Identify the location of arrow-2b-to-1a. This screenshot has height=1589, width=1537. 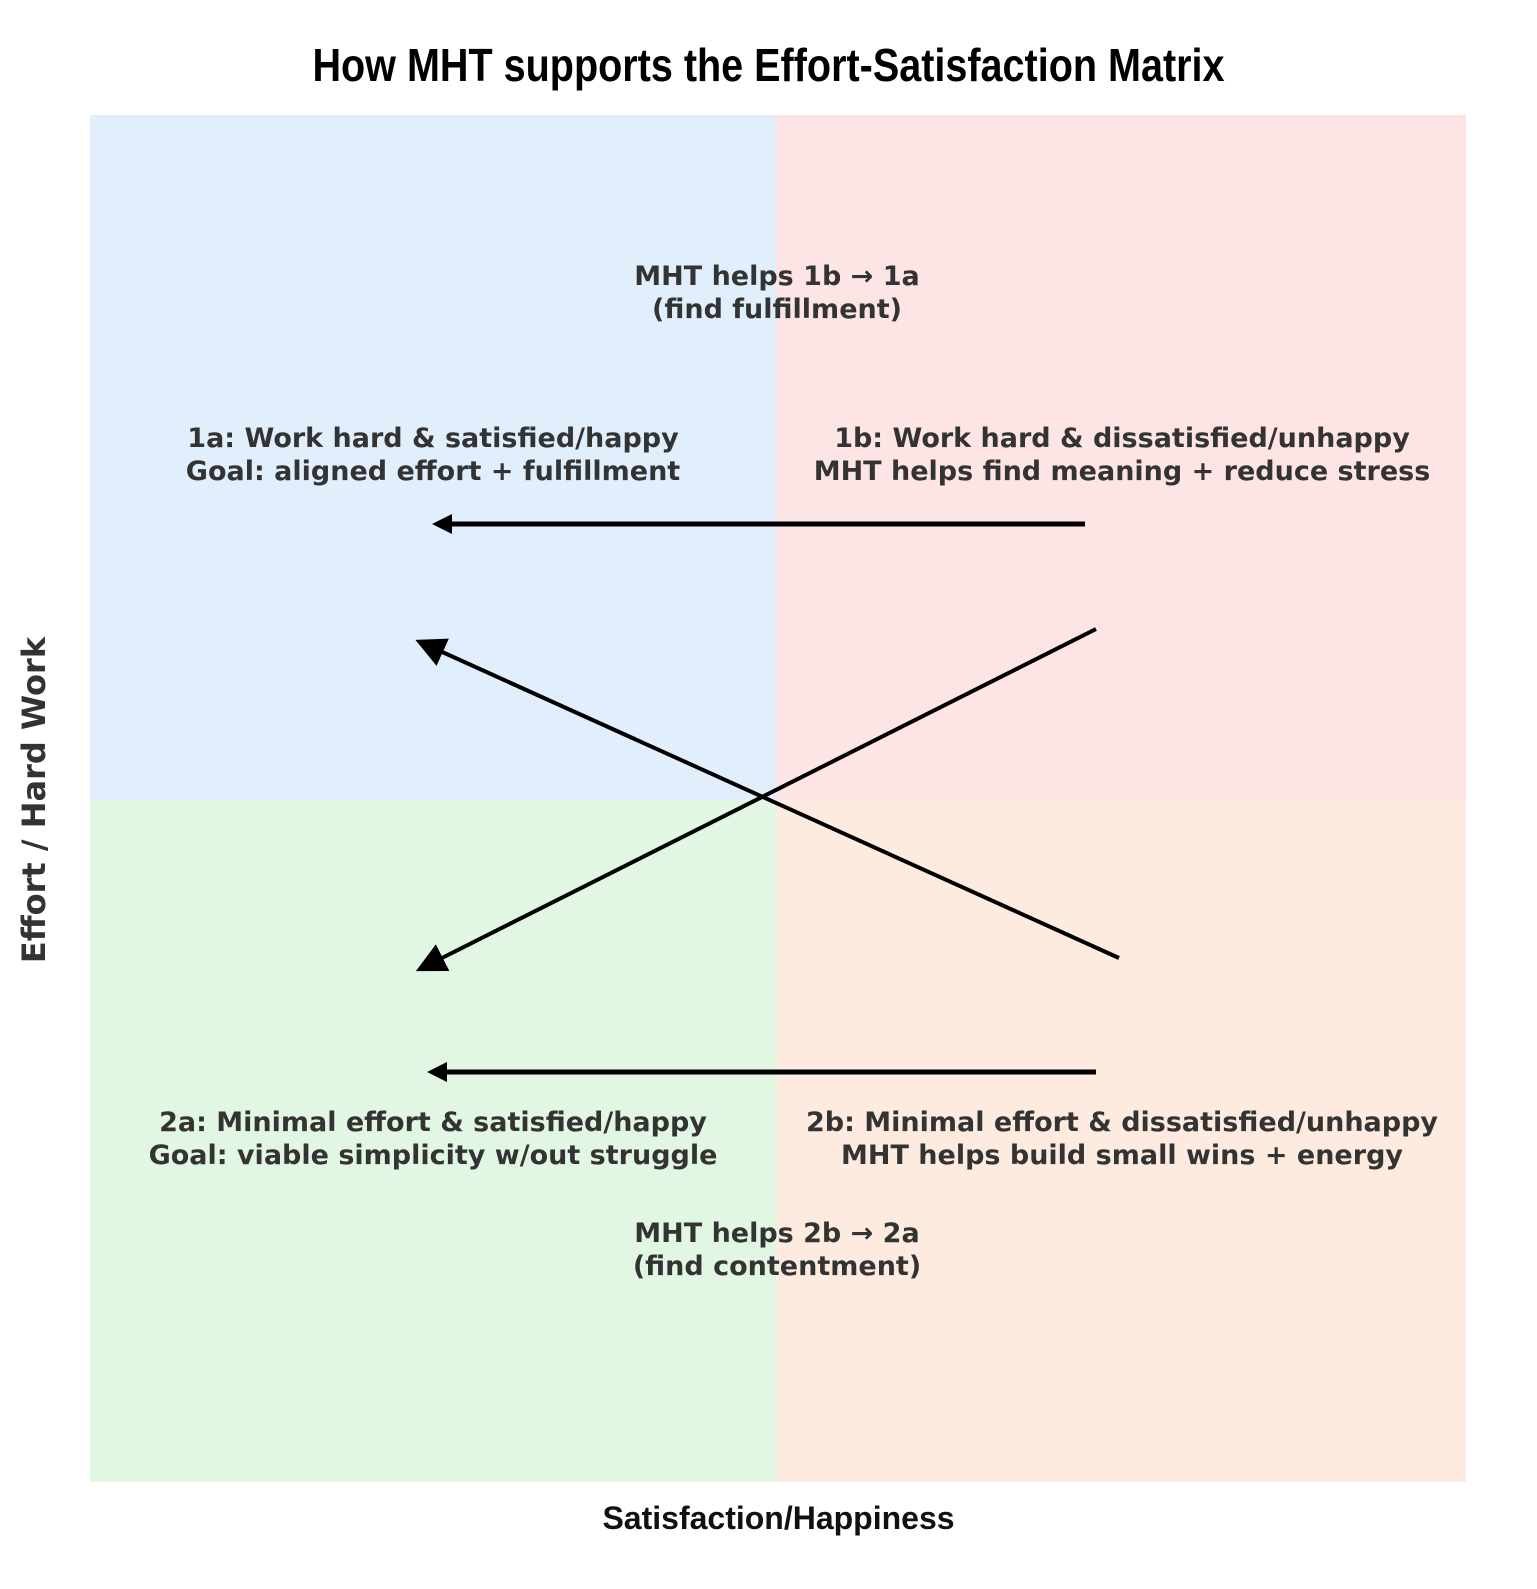
(767, 799).